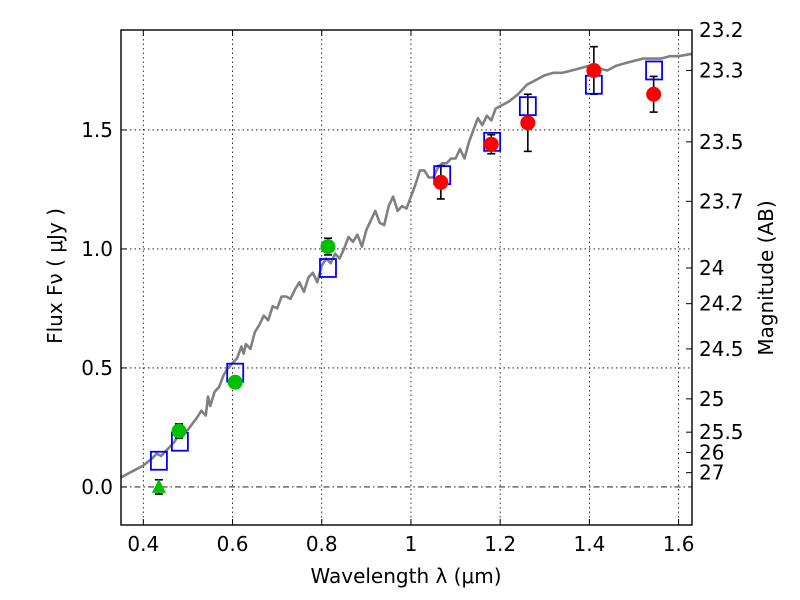 The width and height of the screenshot is (800, 600). I want to click on y-tick-label: 0.0, so click(97, 487).